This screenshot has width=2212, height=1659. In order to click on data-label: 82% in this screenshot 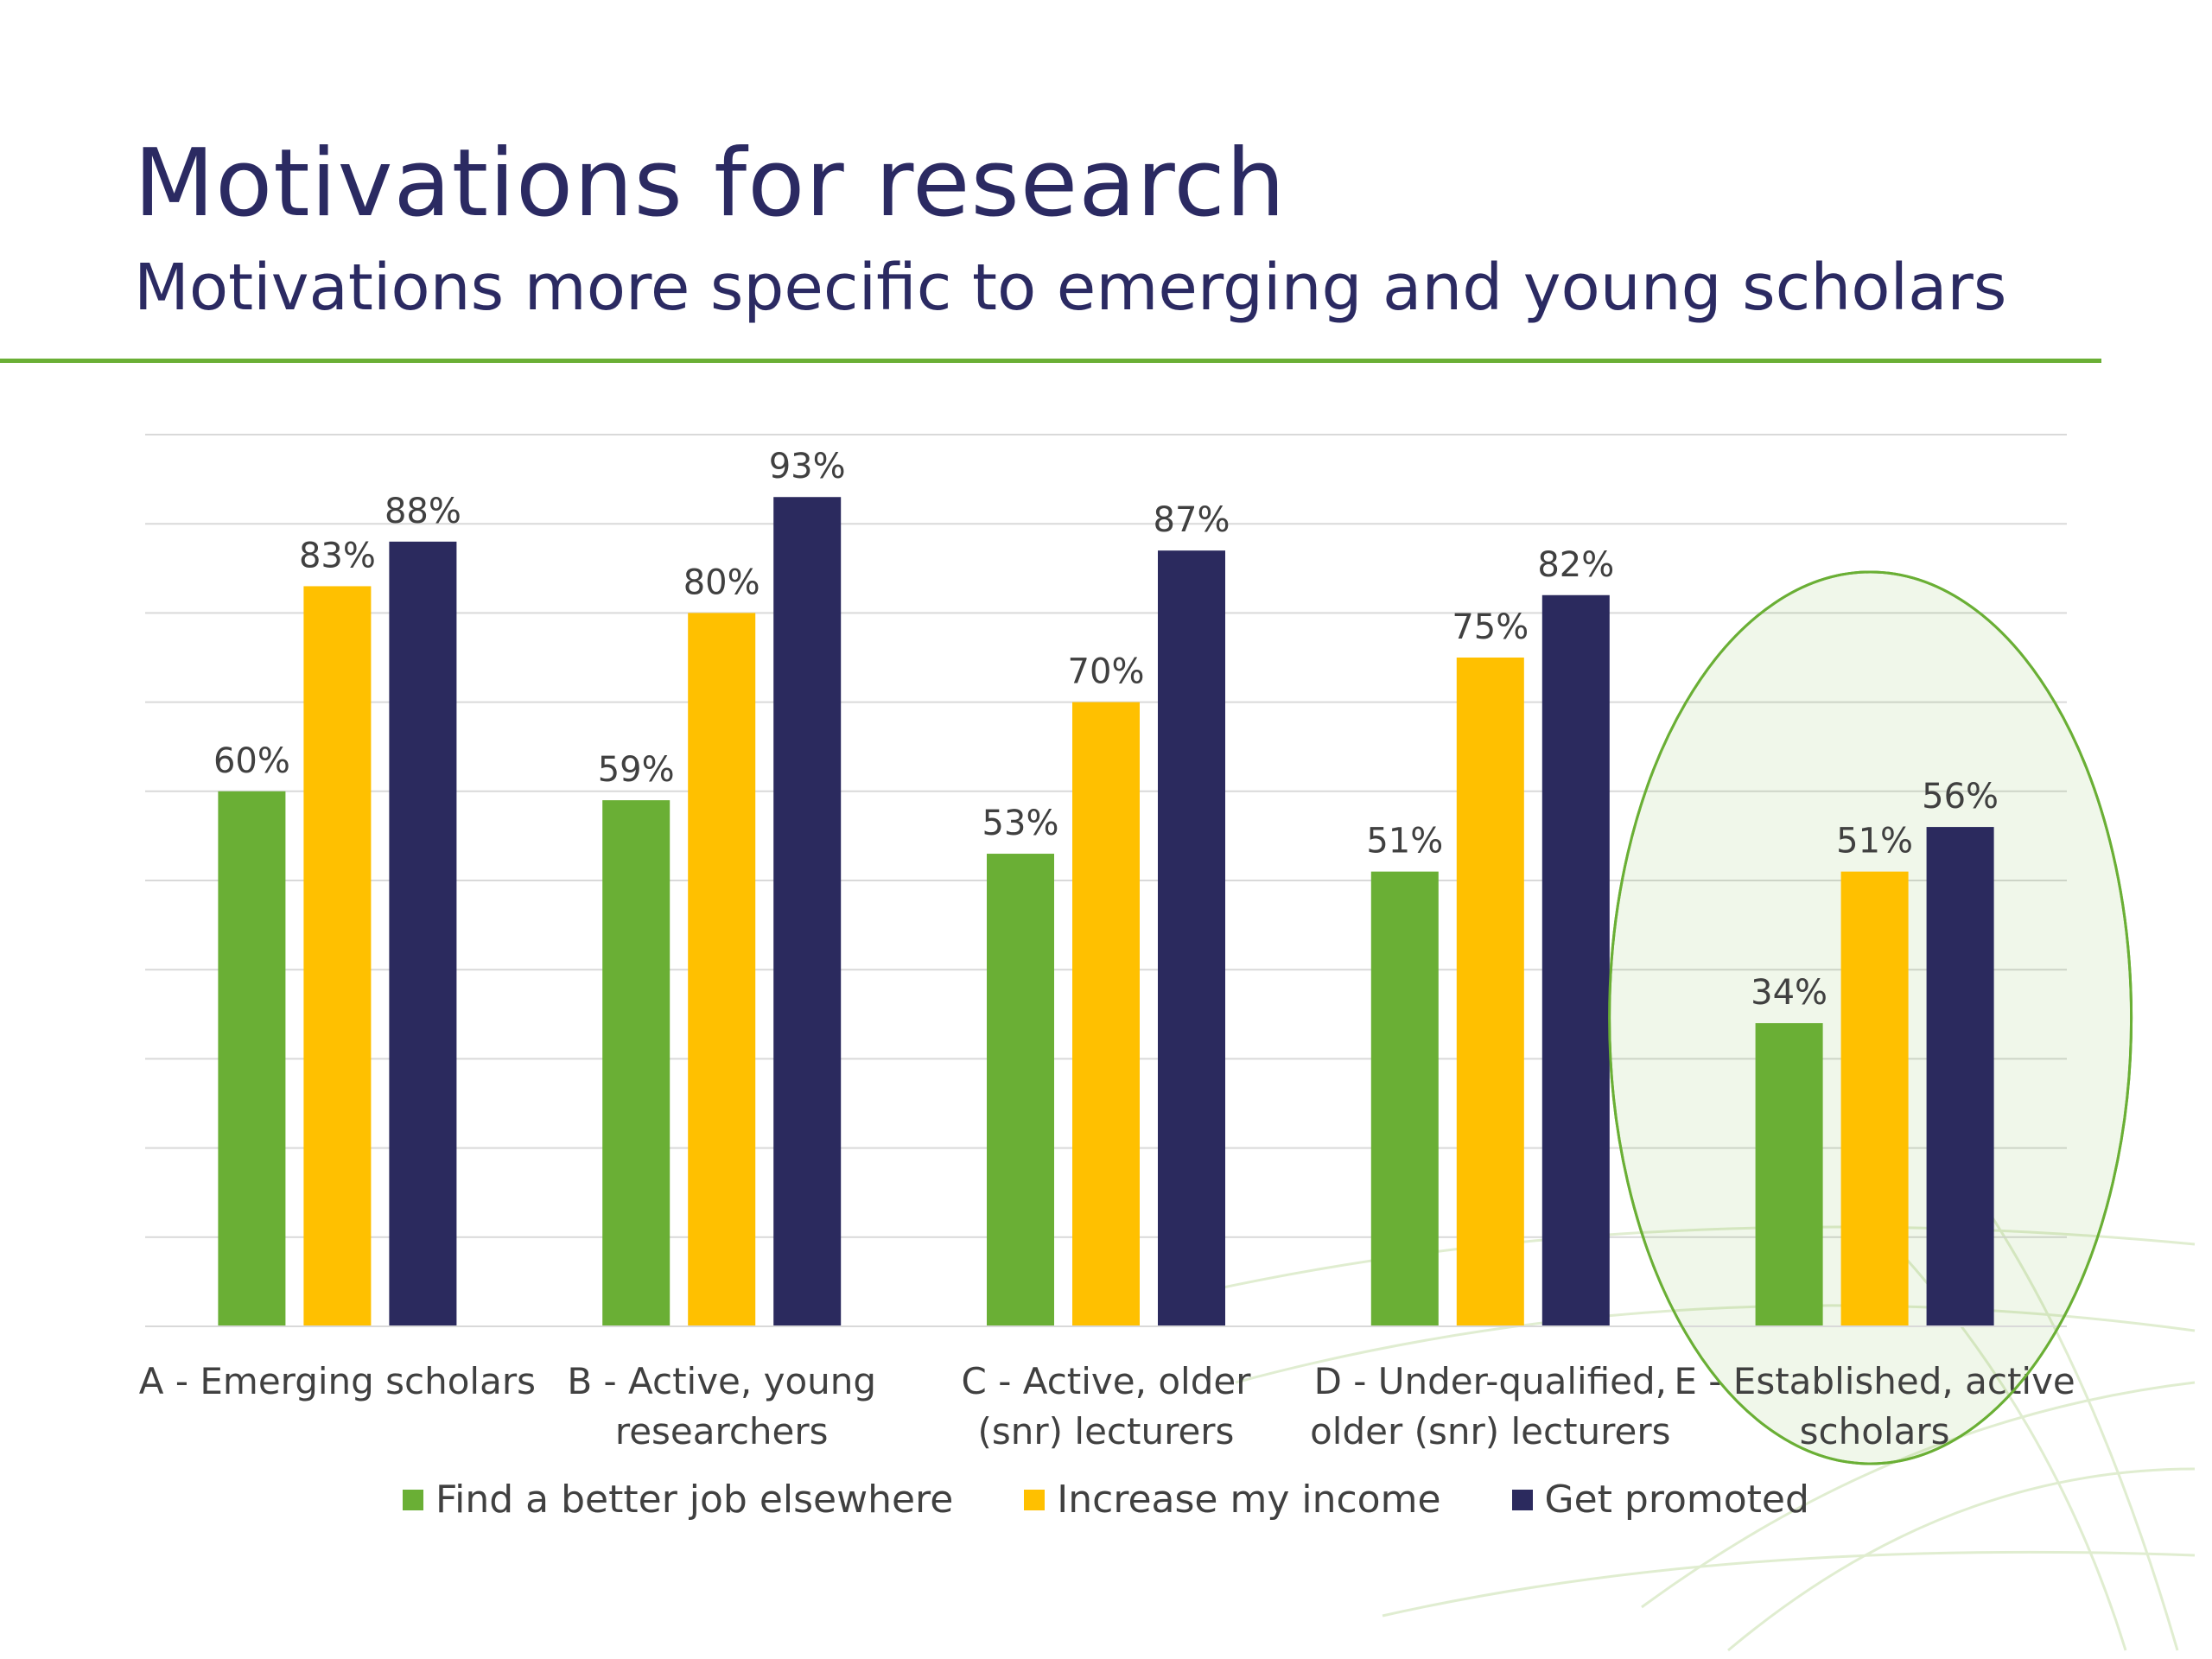, I will do `click(1575, 565)`.